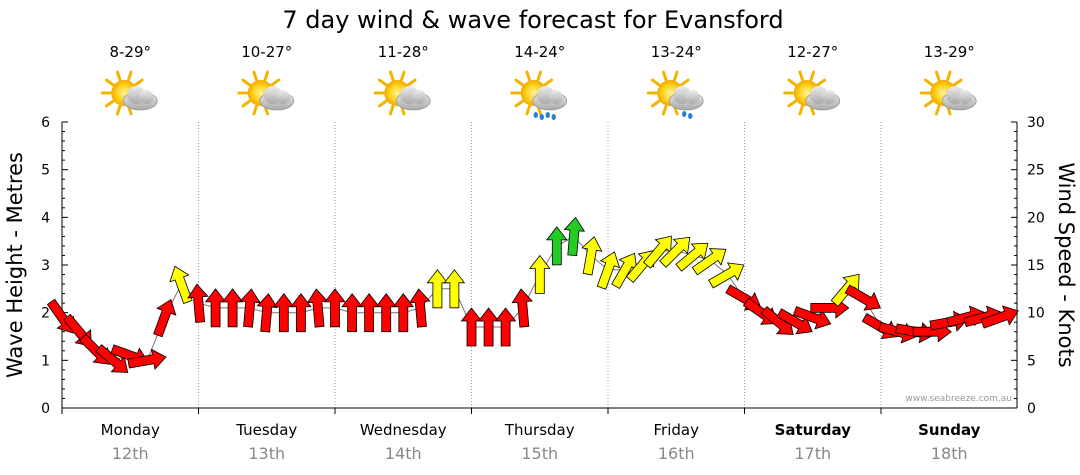  I want to click on left-axis-label: Wave Height - Metres, so click(15, 265).